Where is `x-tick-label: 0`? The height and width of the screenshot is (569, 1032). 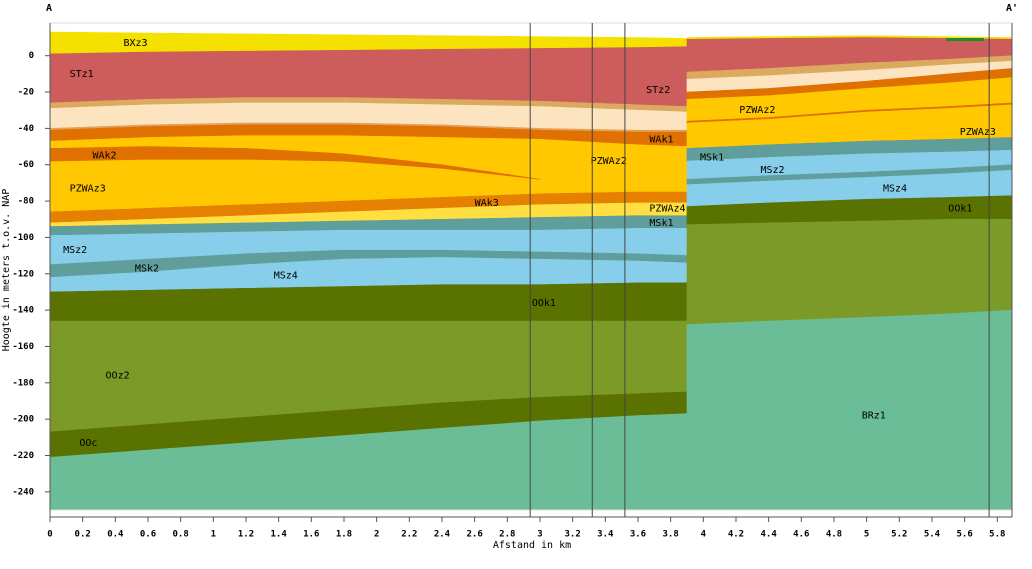 x-tick-label: 0 is located at coordinates (49, 535).